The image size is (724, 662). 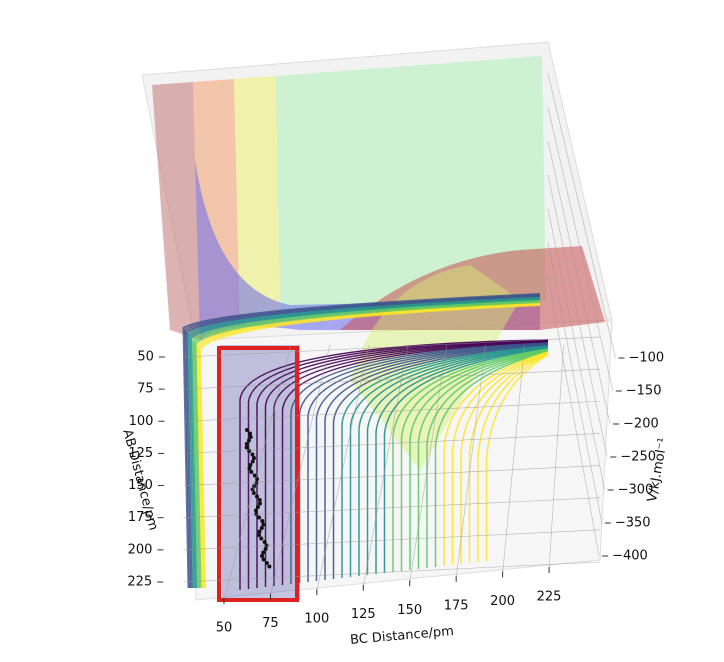 What do you see at coordinates (141, 421) in the screenshot?
I see `y-tick-label: 100` at bounding box center [141, 421].